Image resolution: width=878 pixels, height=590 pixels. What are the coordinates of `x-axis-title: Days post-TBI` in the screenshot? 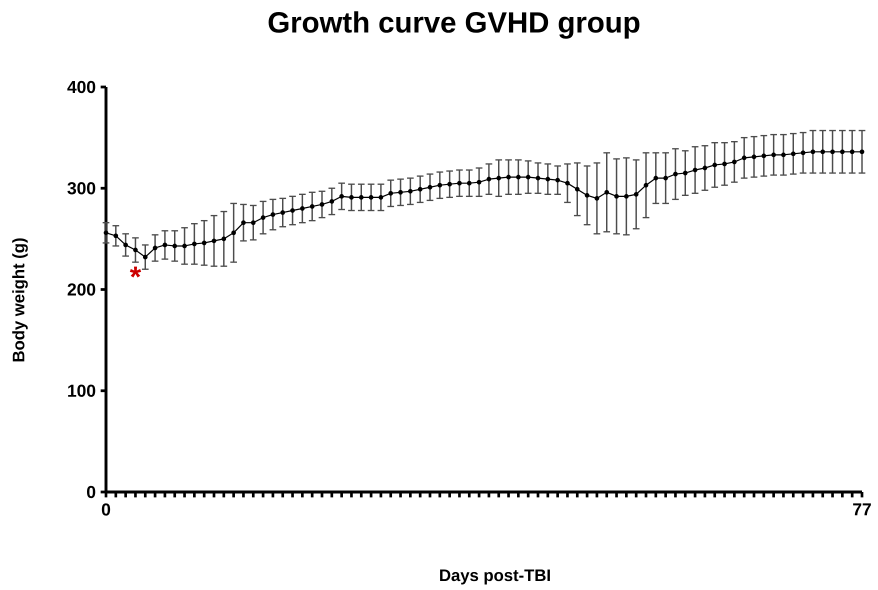 It's located at (495, 577).